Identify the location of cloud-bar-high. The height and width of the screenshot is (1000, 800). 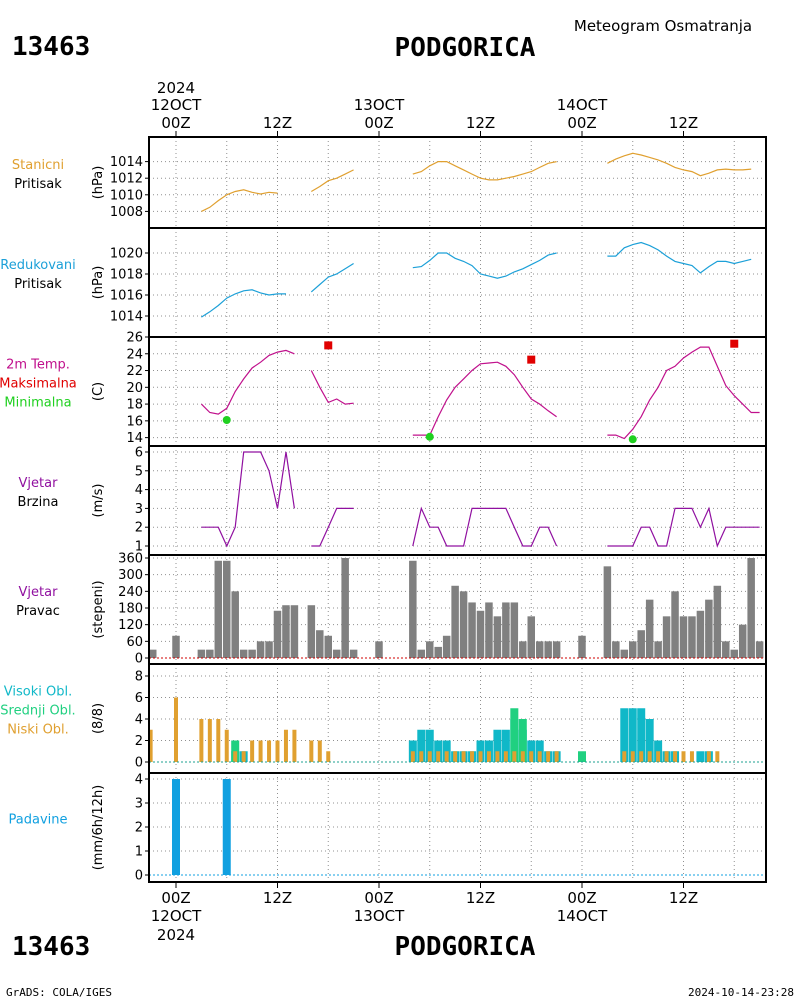
(649, 740).